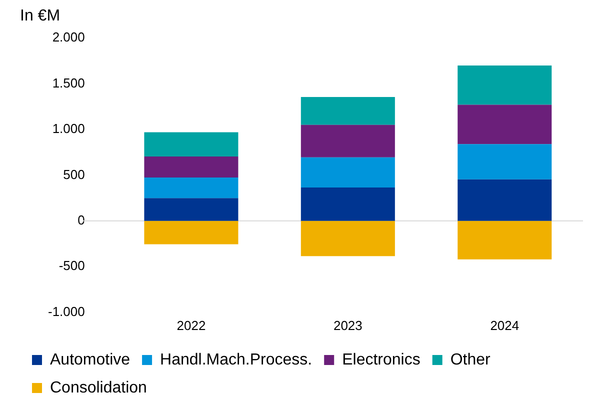  I want to click on legend-label: Handl.Mach.Process., so click(236, 359).